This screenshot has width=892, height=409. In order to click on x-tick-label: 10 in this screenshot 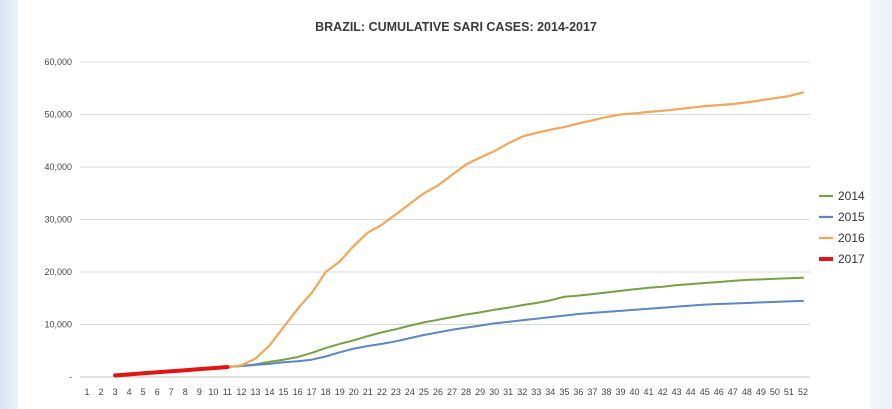, I will do `click(213, 392)`.